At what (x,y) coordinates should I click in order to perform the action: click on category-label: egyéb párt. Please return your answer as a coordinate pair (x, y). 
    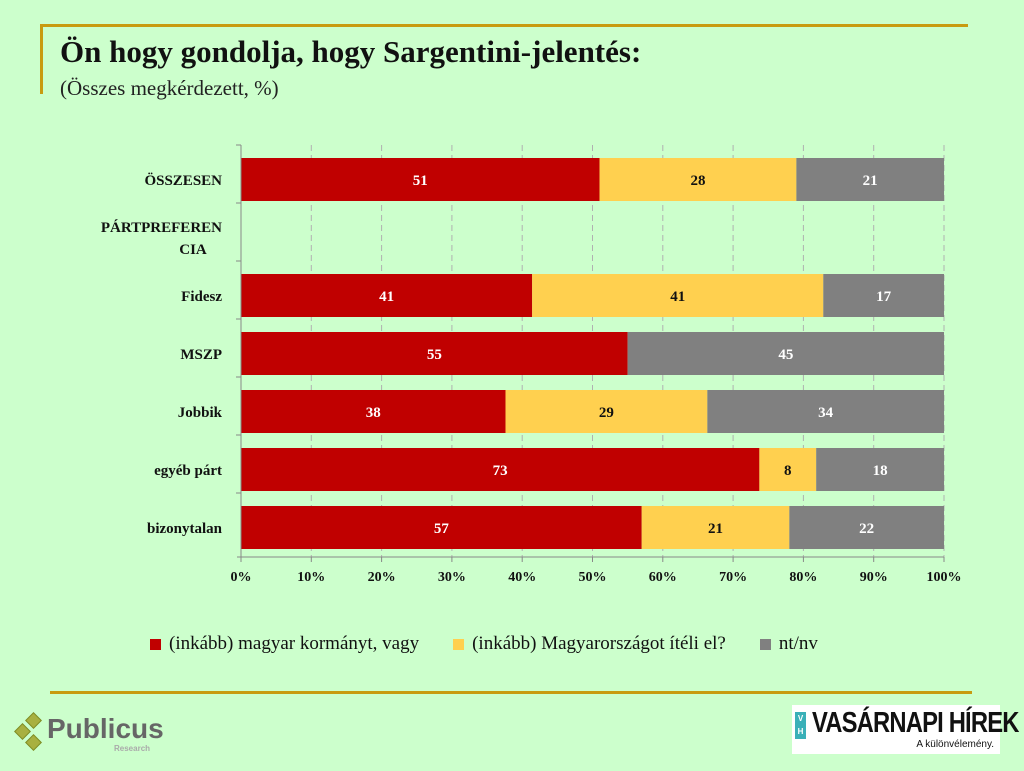
    Looking at the image, I should click on (188, 471).